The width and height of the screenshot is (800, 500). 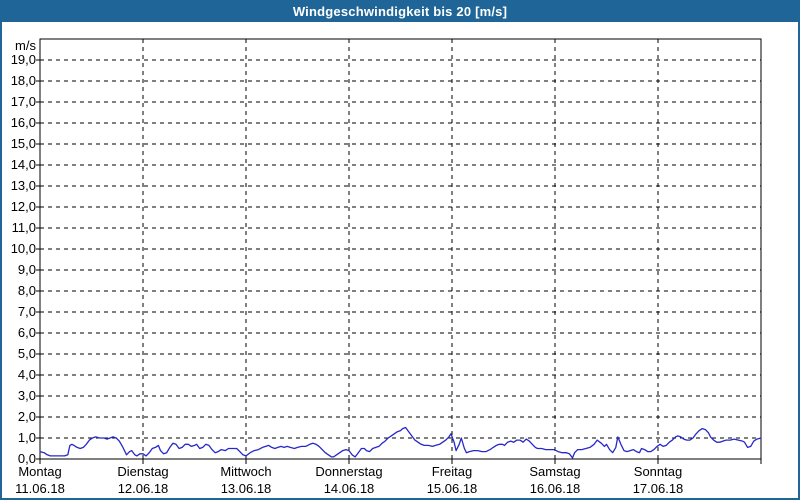 I want to click on y-tick-label: 13,0, so click(x=23, y=185).